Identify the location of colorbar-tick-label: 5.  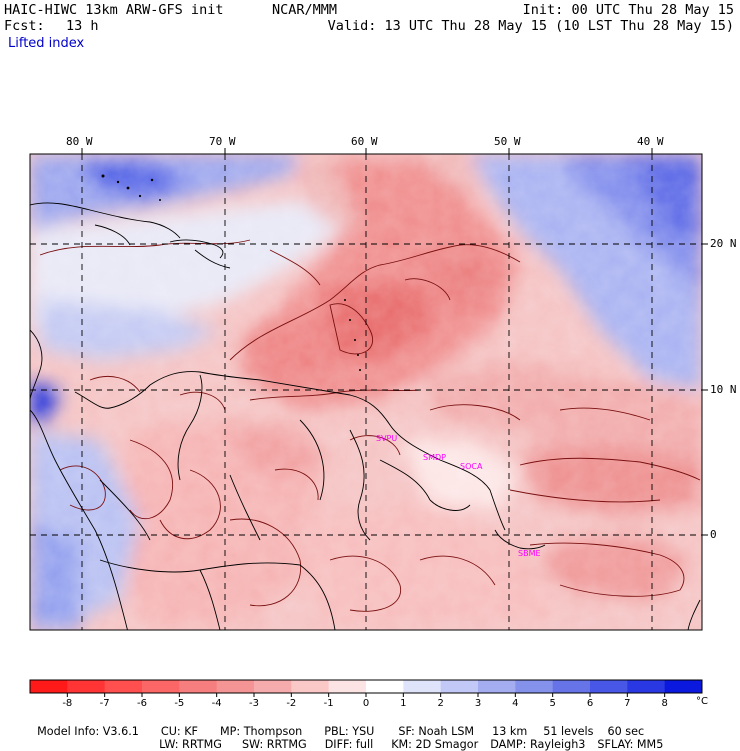
(552, 703).